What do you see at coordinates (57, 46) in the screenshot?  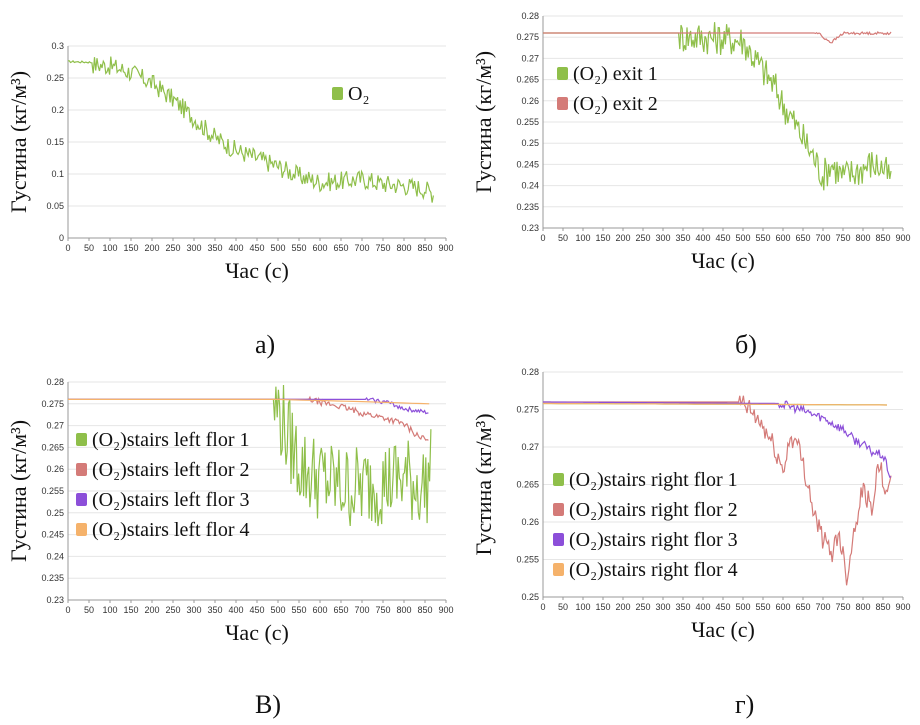 I see `y-tick-label: 0.3` at bounding box center [57, 46].